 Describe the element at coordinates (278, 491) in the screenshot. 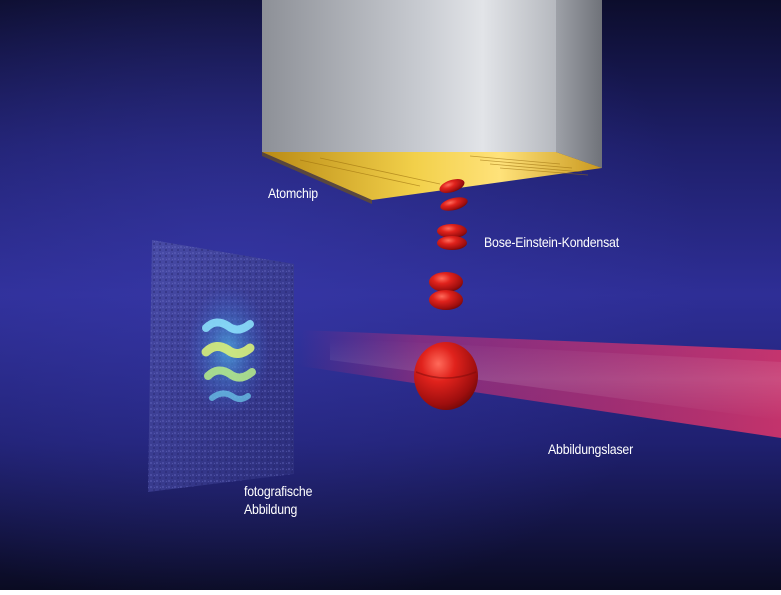

I see `photo-label-line-1: fotografische` at that location.